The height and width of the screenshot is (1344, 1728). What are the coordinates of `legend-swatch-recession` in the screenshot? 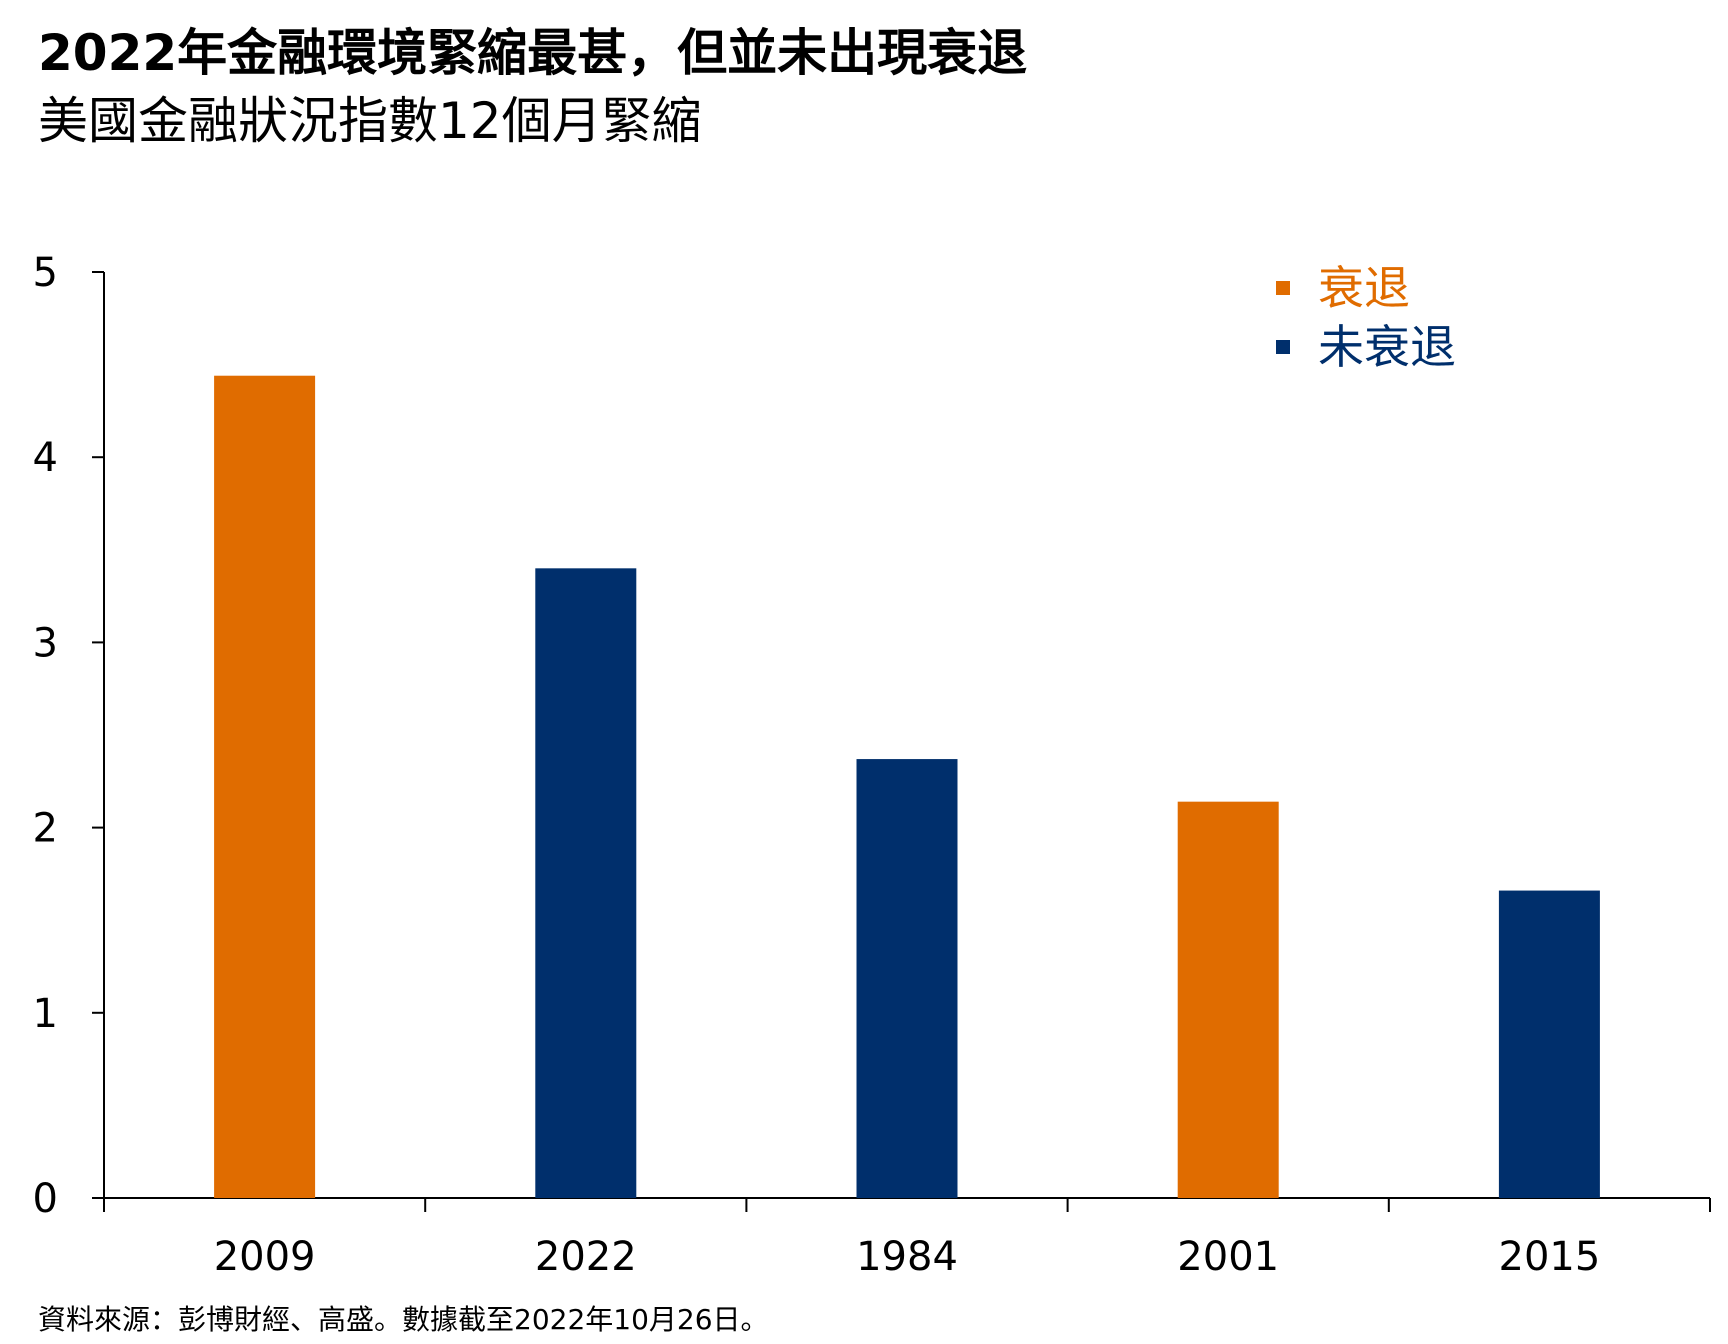 It's located at (1283, 288).